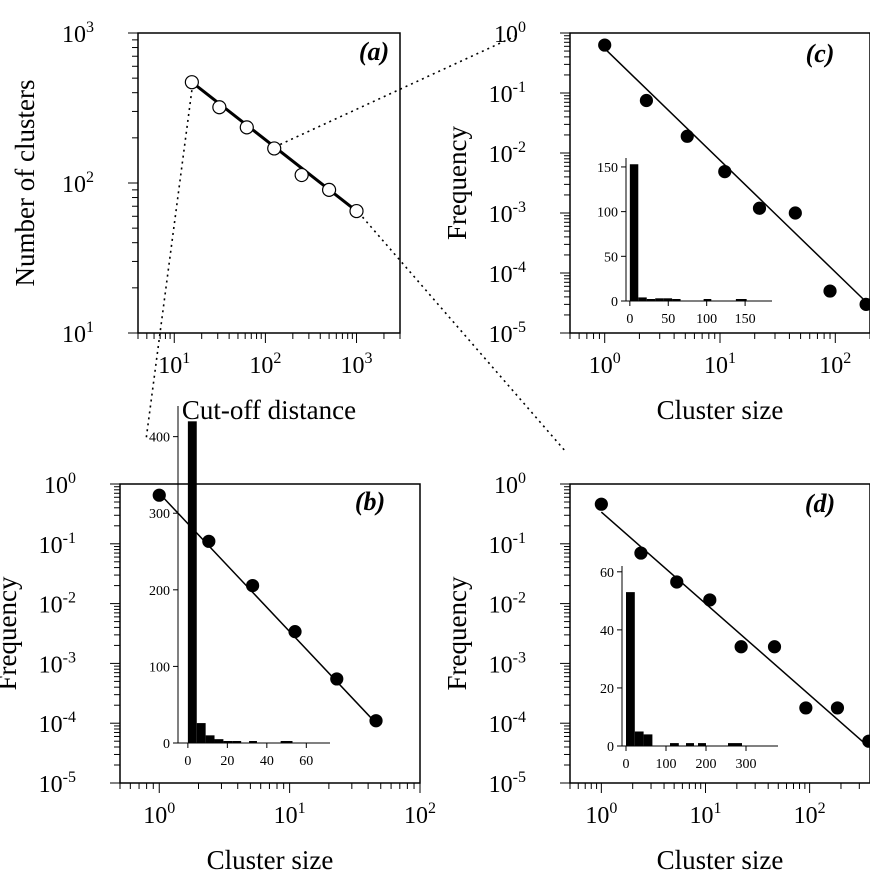 This screenshot has width=870, height=881. What do you see at coordinates (159, 667) in the screenshot?
I see `inset-y-tick-label: 100` at bounding box center [159, 667].